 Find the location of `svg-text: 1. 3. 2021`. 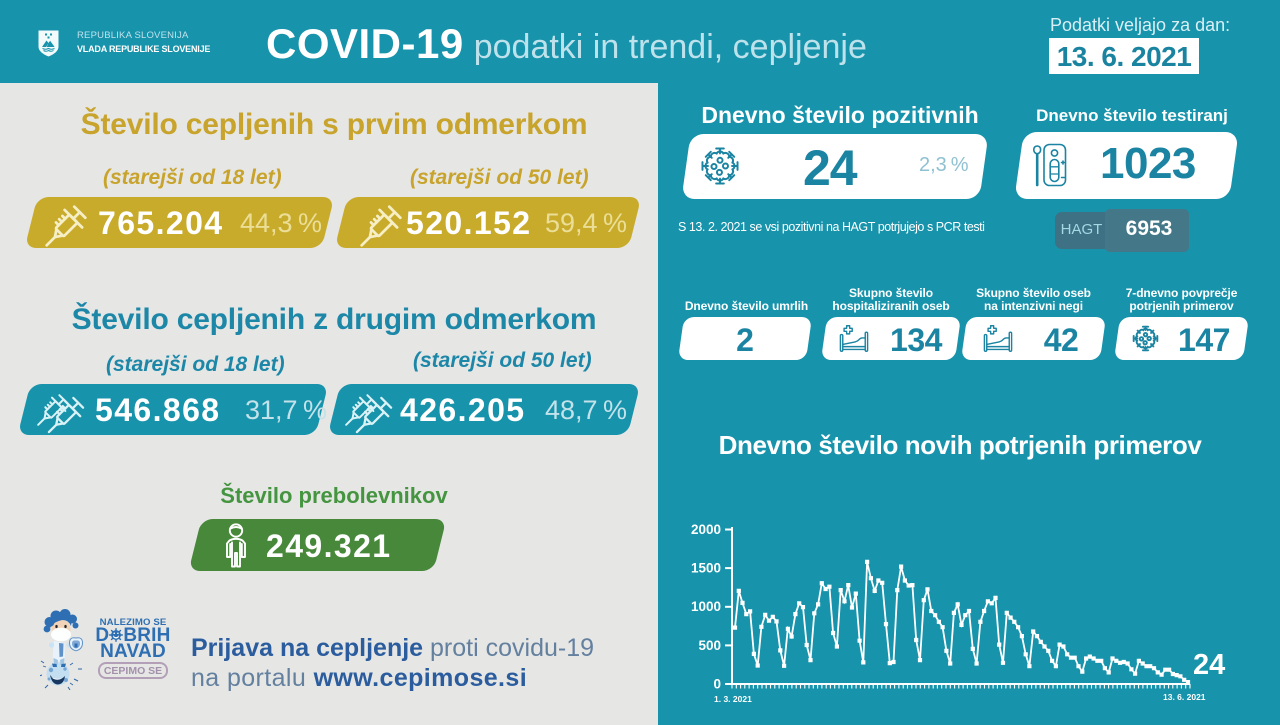

svg-text: 1. 3. 2021 is located at coordinates (733, 699).